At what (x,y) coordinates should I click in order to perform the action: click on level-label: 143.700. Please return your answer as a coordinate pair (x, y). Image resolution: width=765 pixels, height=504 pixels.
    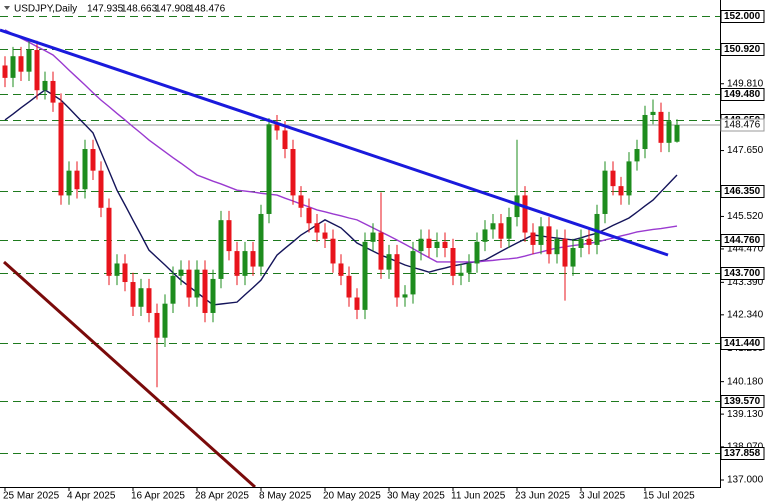
    Looking at the image, I should click on (742, 273).